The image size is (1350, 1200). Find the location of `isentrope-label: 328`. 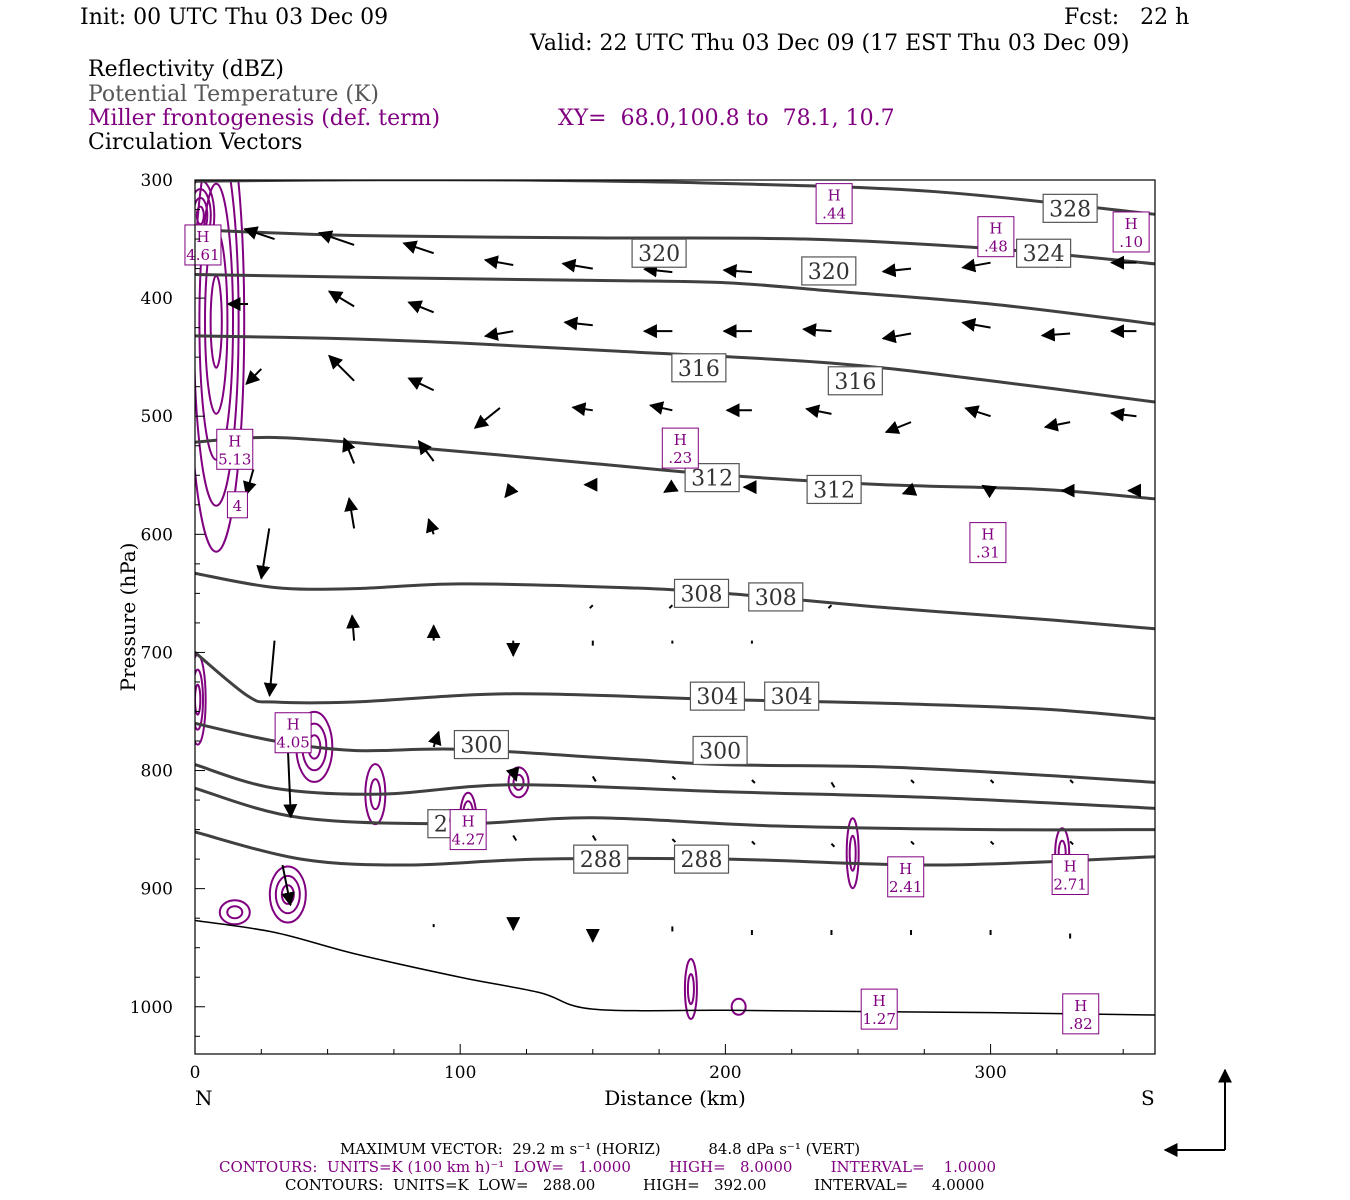

isentrope-label: 328 is located at coordinates (1070, 209).